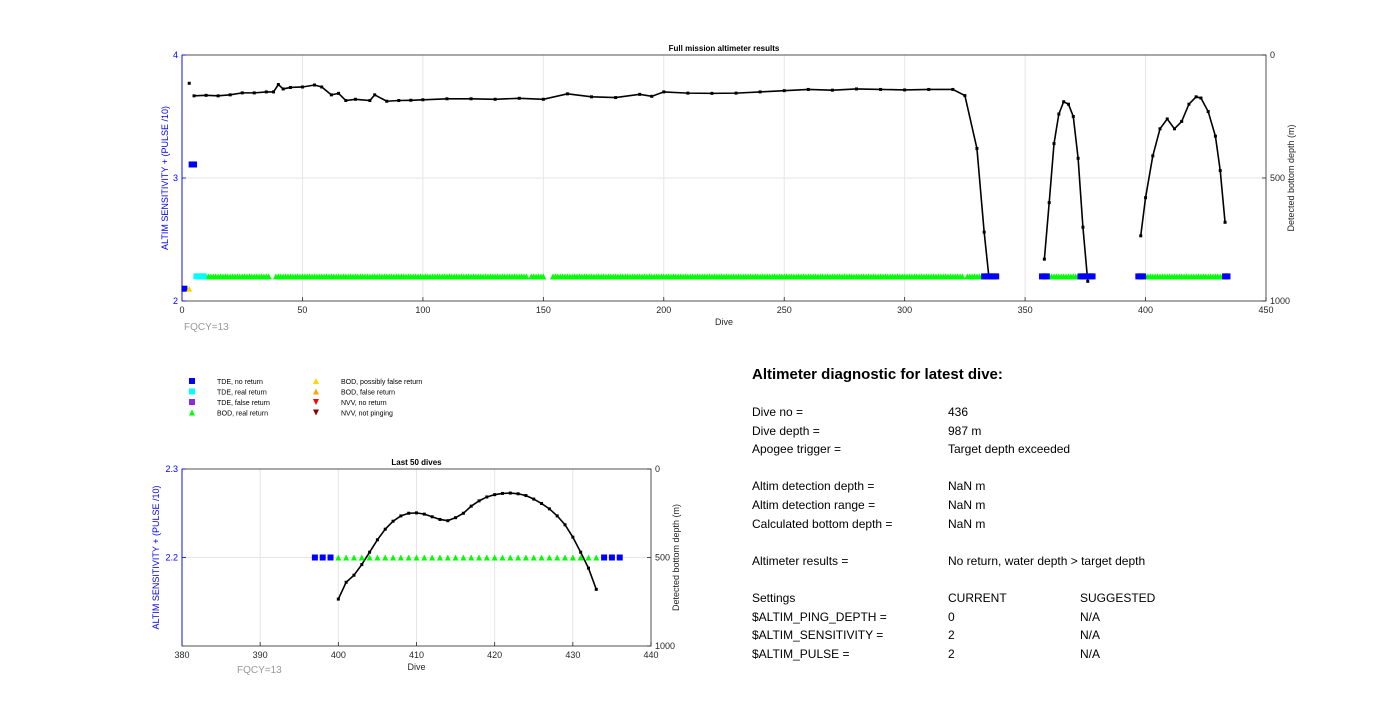 The image size is (1400, 726). What do you see at coordinates (818, 635) in the screenshot?
I see `setting-name: $ALTIM_SENSITIVITY =` at bounding box center [818, 635].